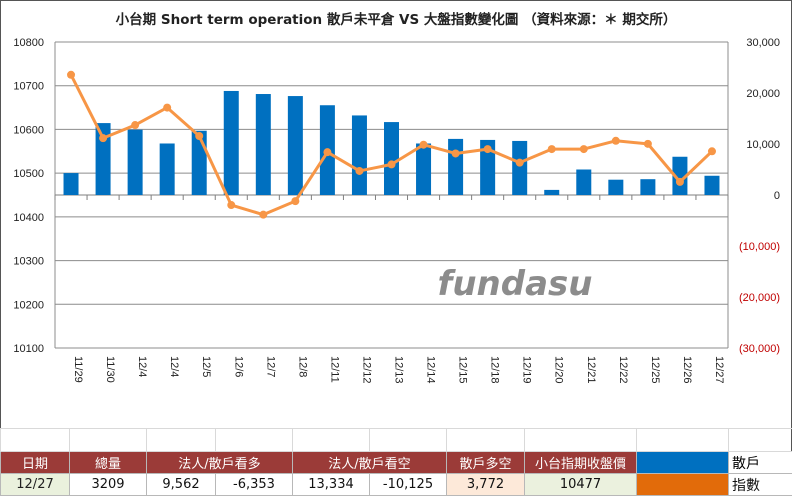  Describe the element at coordinates (238, 366) in the screenshot. I see `x-tick-label: 12/6` at that location.